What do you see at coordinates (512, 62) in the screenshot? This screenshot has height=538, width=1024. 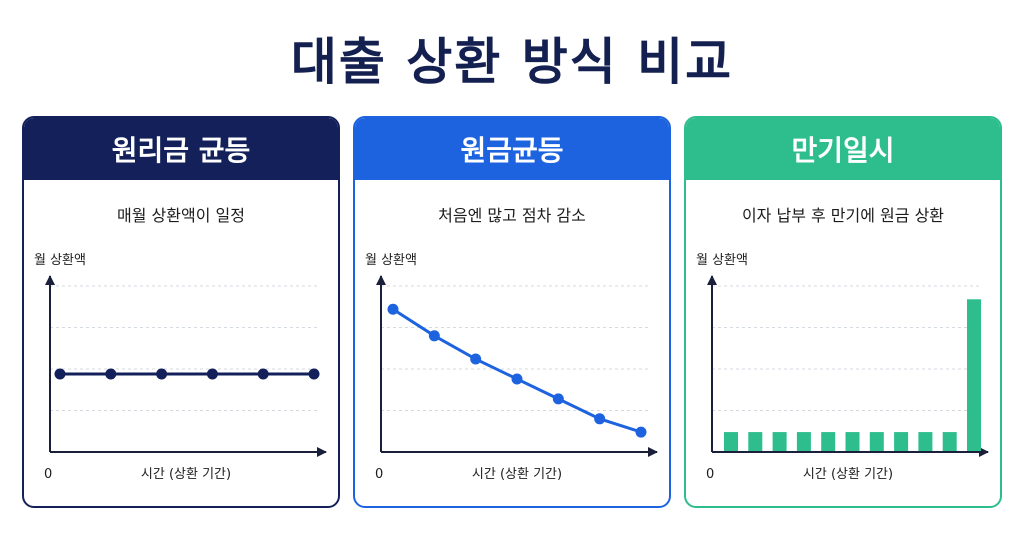 I see `page-title: 대출 상환 방식 비교` at bounding box center [512, 62].